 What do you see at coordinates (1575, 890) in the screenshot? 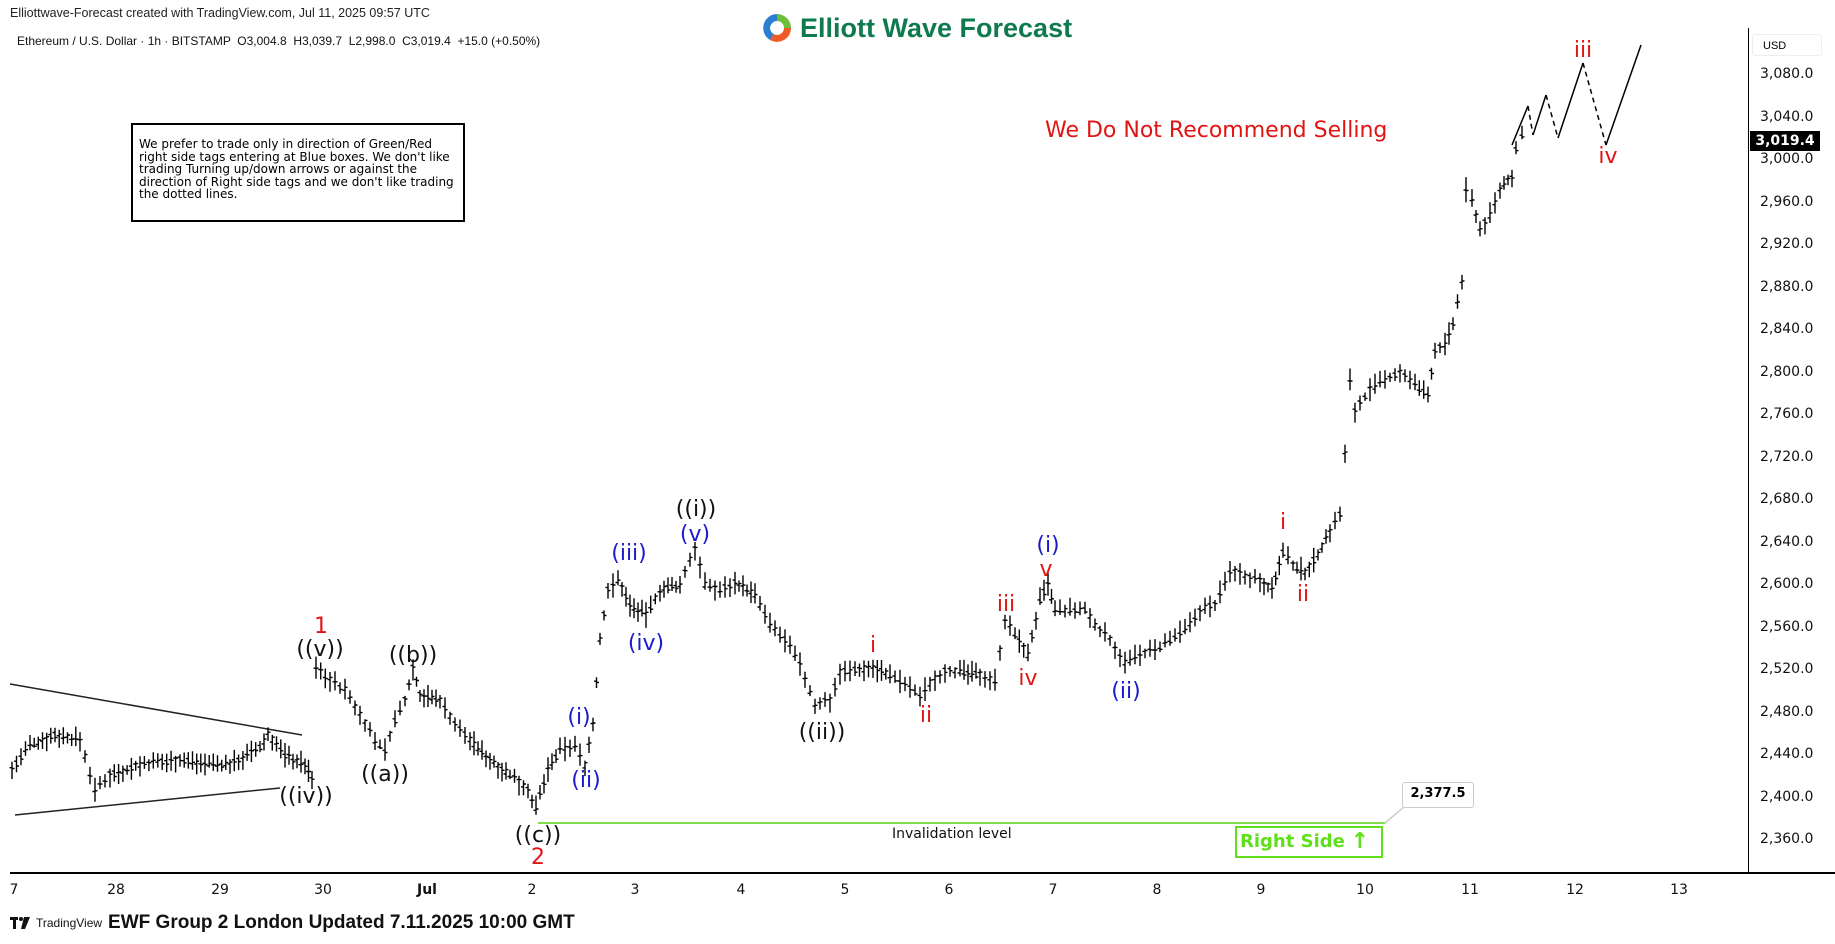
I see `date-tick: 12` at bounding box center [1575, 890].